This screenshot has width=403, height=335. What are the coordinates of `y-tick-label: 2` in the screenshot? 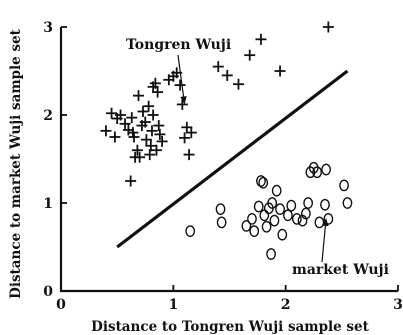 It's located at (48, 116).